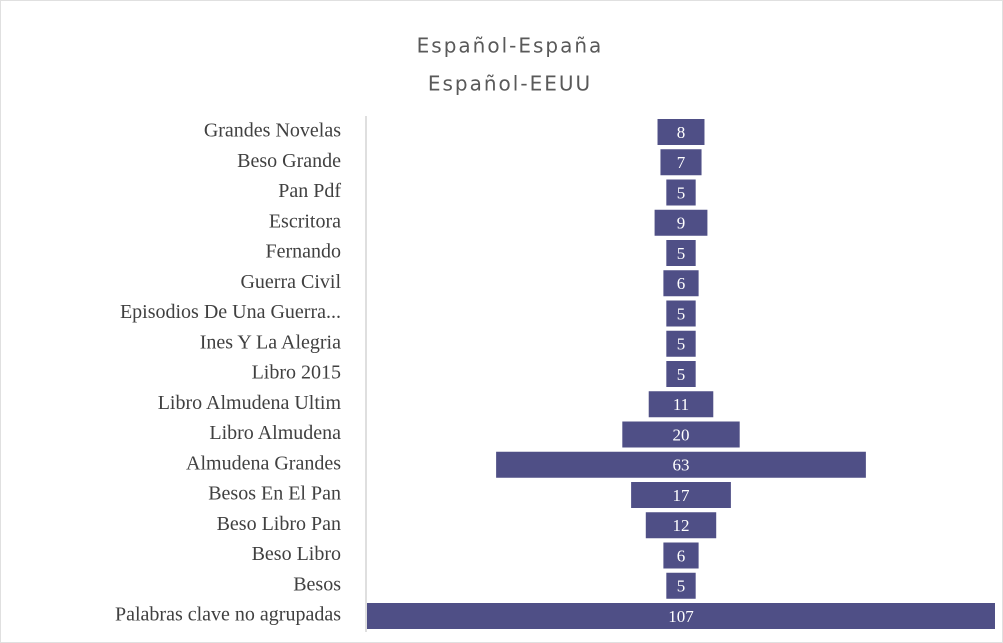 This screenshot has width=1003, height=643. What do you see at coordinates (510, 84) in the screenshot?
I see `chart-subtitle: Español-EEUU` at bounding box center [510, 84].